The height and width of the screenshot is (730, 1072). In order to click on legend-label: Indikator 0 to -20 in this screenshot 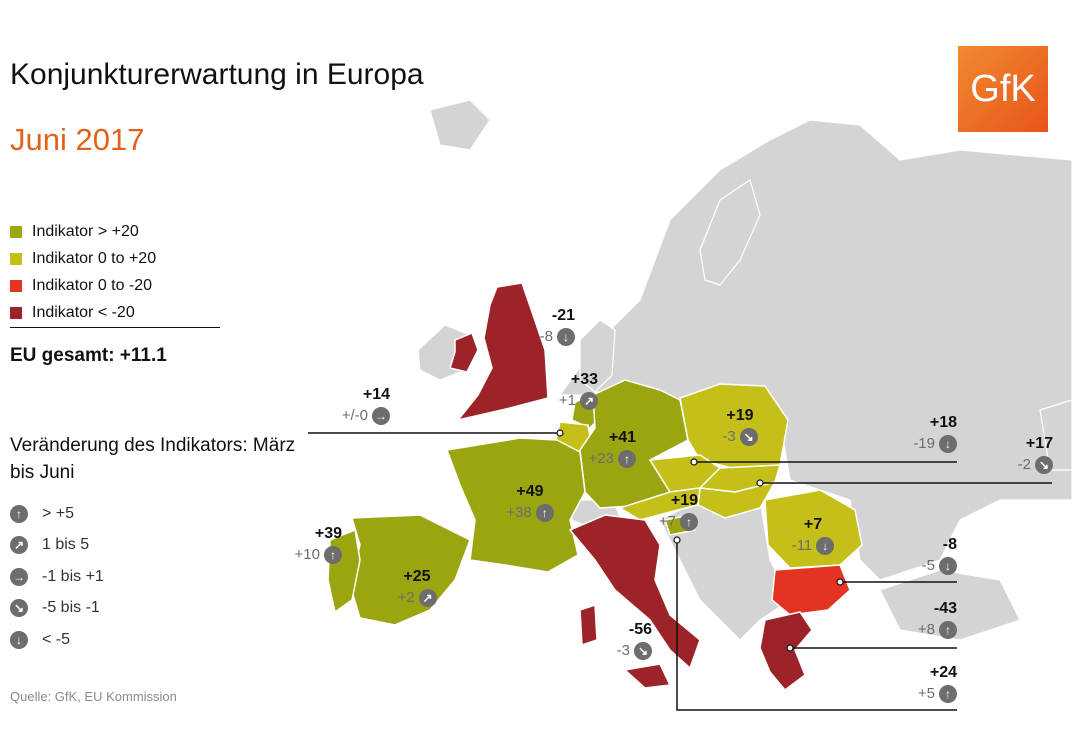, I will do `click(92, 285)`.